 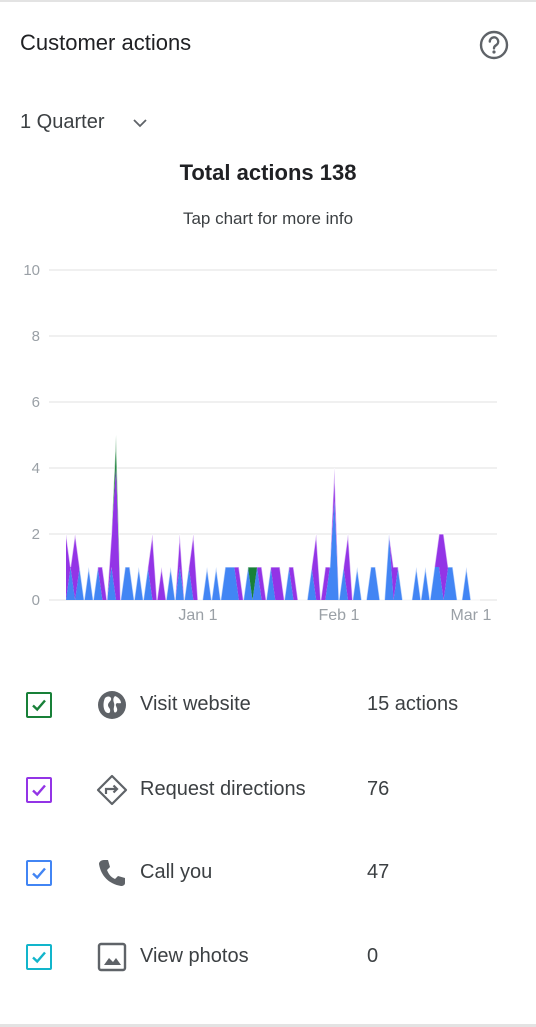 What do you see at coordinates (36, 600) in the screenshot?
I see `y-tick-label: 0` at bounding box center [36, 600].